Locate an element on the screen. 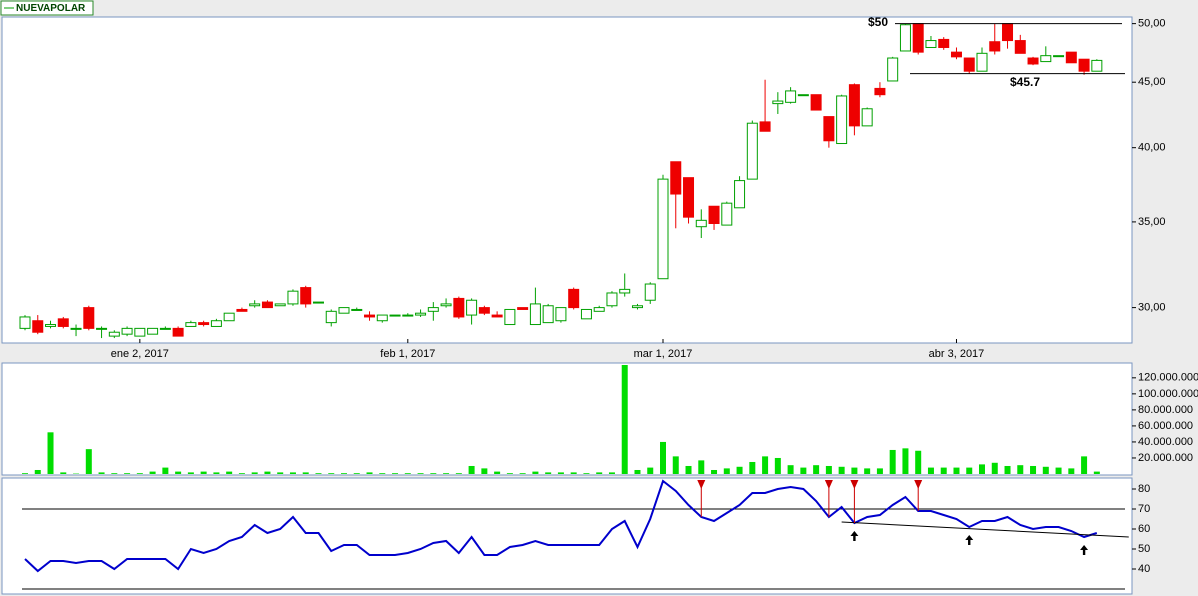 Image resolution: width=1198 pixels, height=596 pixels. y-tick-label: 60 is located at coordinates (1144, 529).